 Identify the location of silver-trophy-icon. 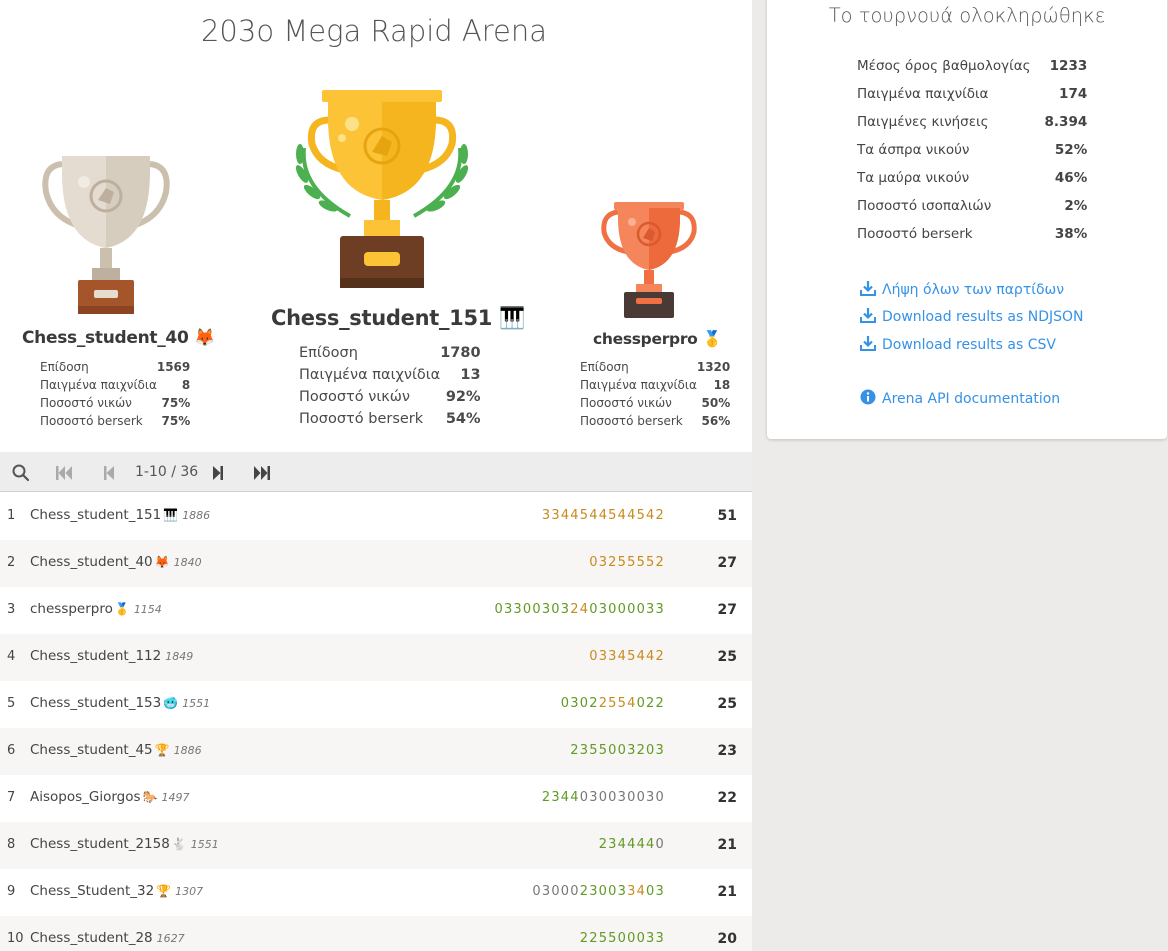
(106, 235).